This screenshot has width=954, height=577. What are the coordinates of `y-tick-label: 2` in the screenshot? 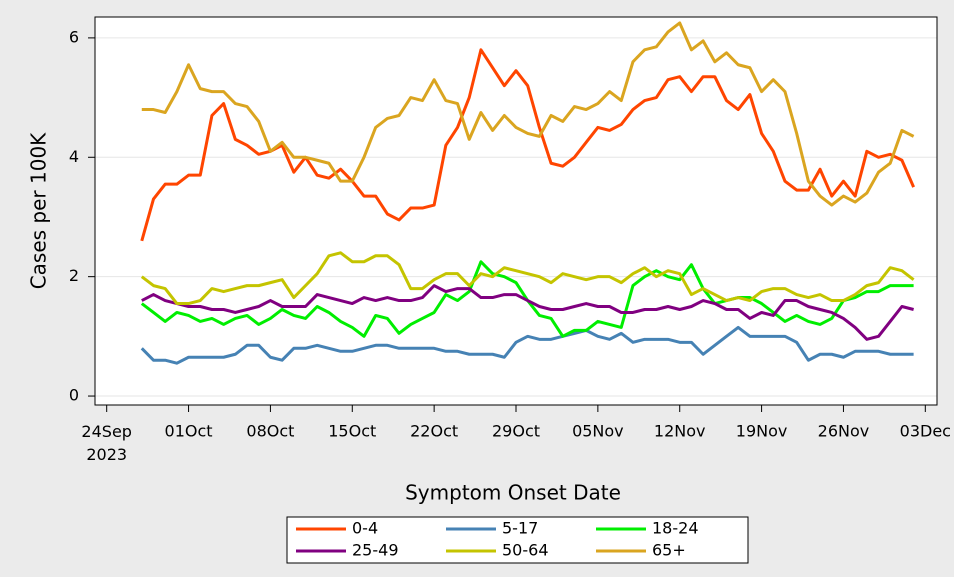 It's located at (74, 275).